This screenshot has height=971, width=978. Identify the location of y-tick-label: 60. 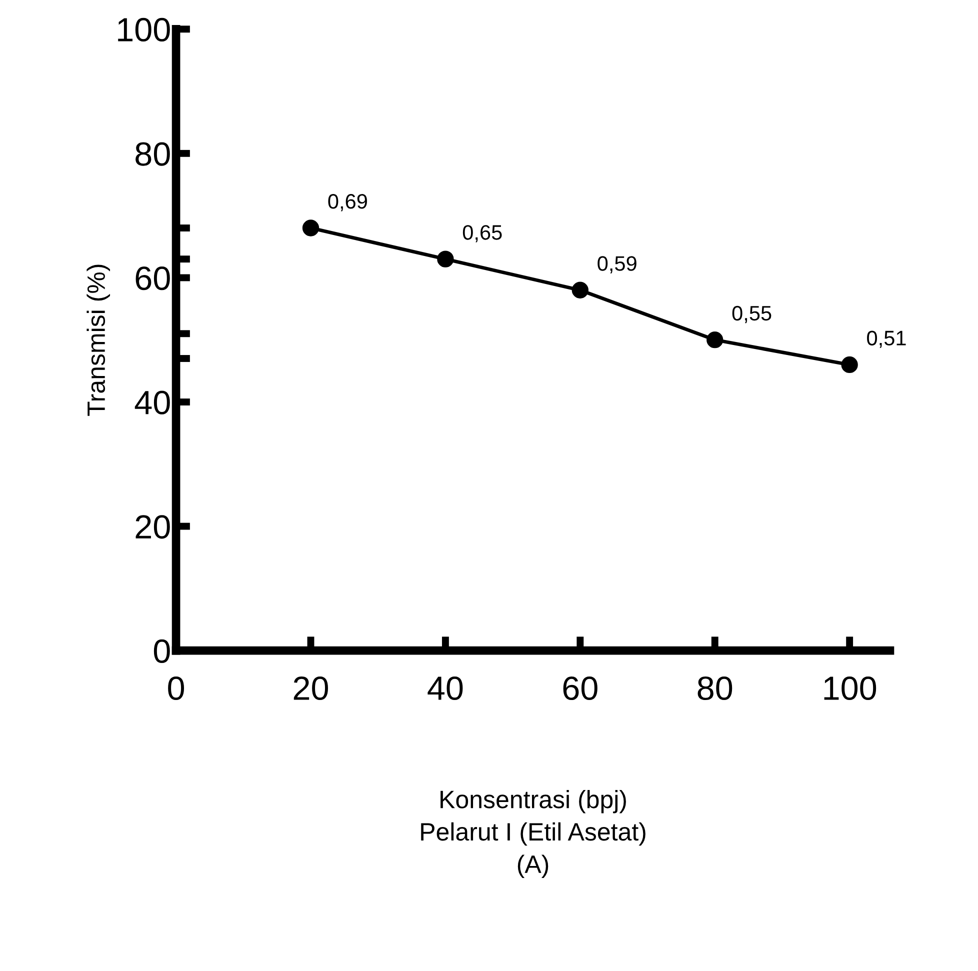
(153, 278).